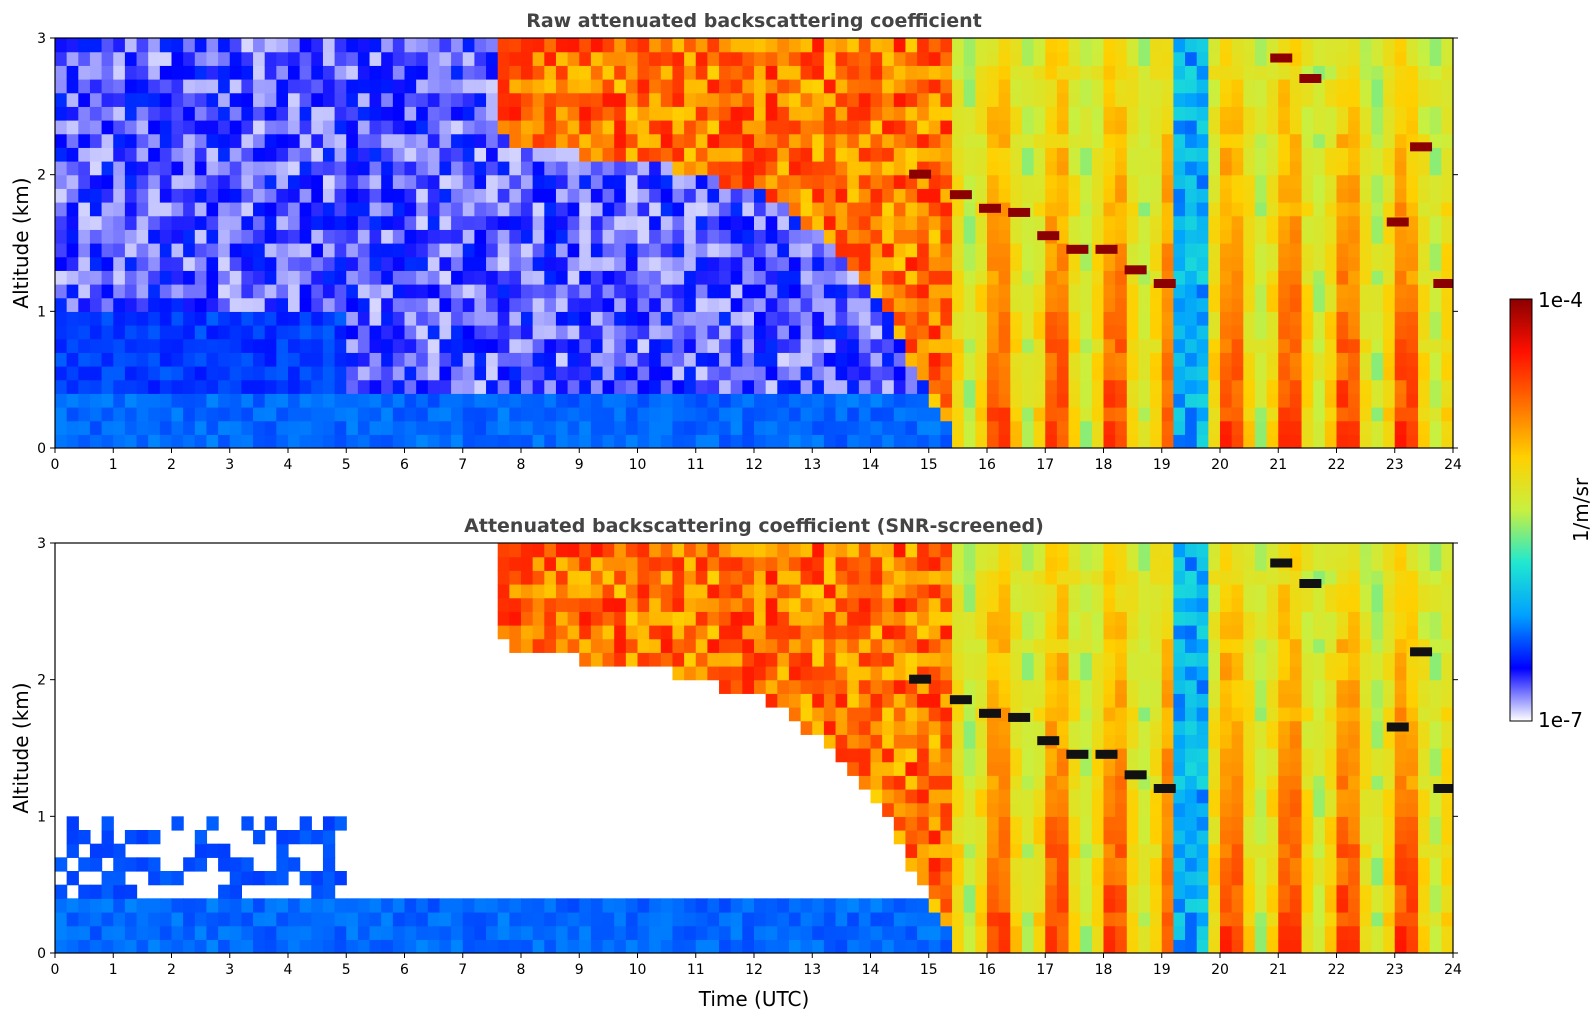 Image resolution: width=1595 pixels, height=1020 pixels. I want to click on x-tick-label: 19, so click(1162, 465).